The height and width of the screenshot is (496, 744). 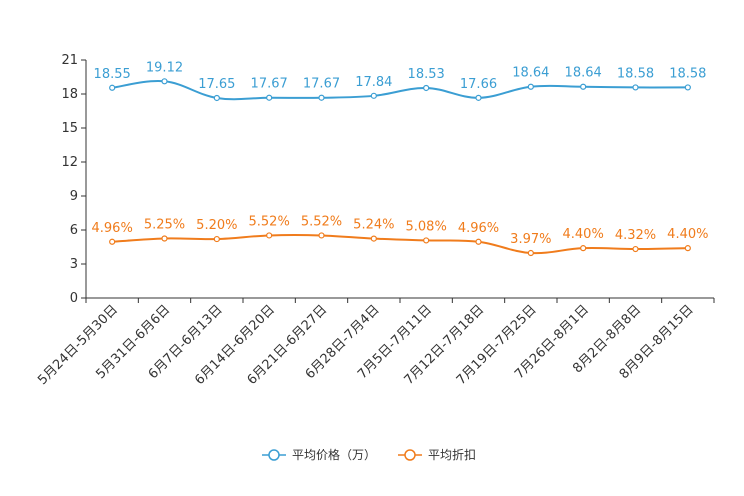 What do you see at coordinates (452, 454) in the screenshot?
I see `legend-label: 平均折扣` at bounding box center [452, 454].